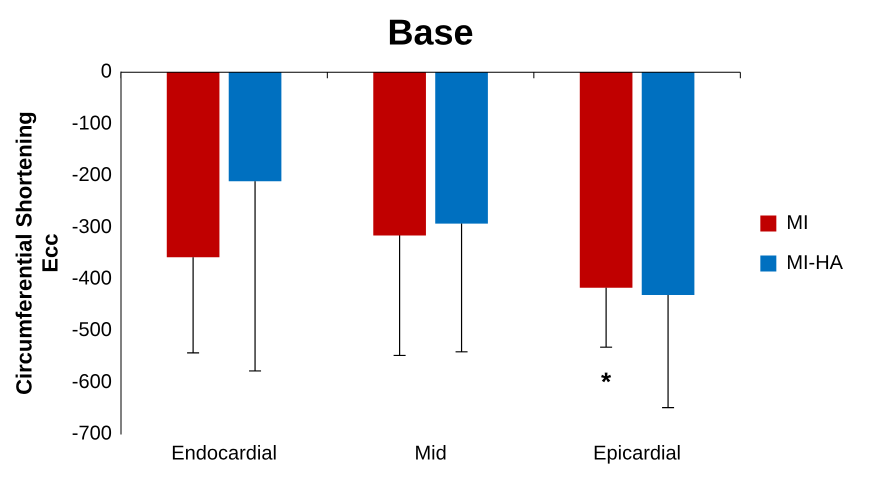 The width and height of the screenshot is (881, 482). I want to click on chart-title: Base, so click(430, 32).